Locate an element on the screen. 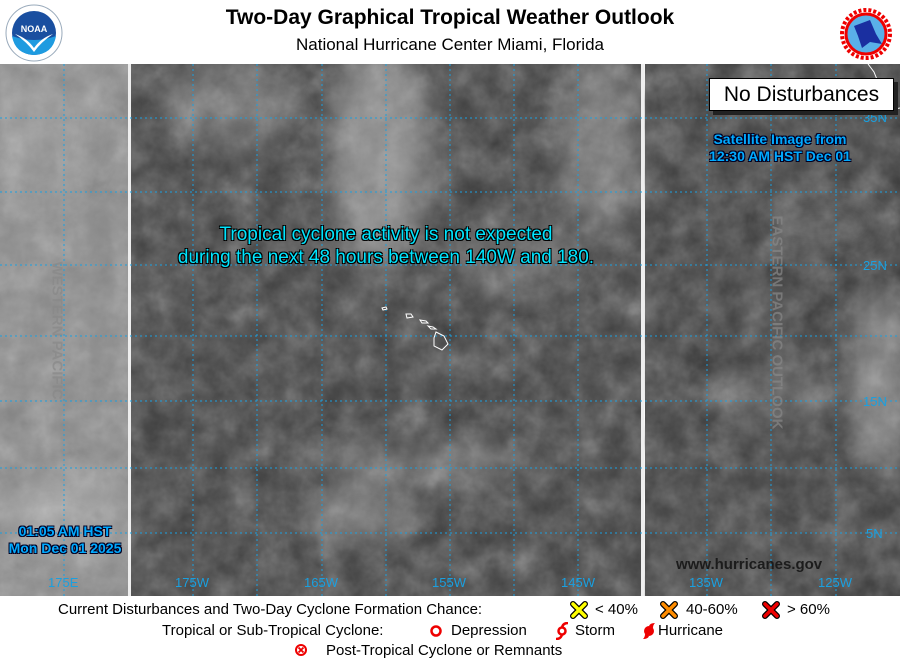 This screenshot has width=900, height=665. lat-label-35n: 35N is located at coordinates (875, 117).